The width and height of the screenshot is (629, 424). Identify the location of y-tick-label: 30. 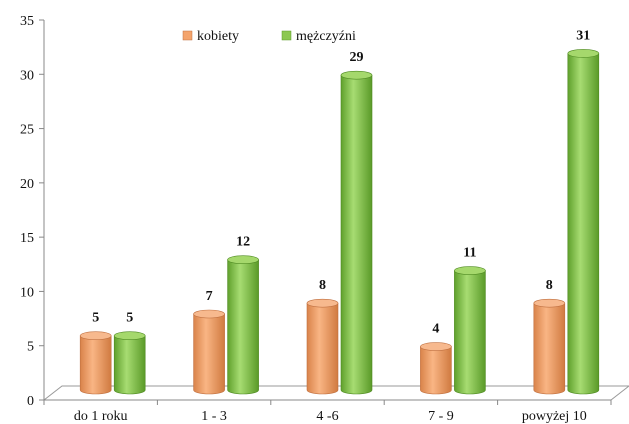
(27, 75).